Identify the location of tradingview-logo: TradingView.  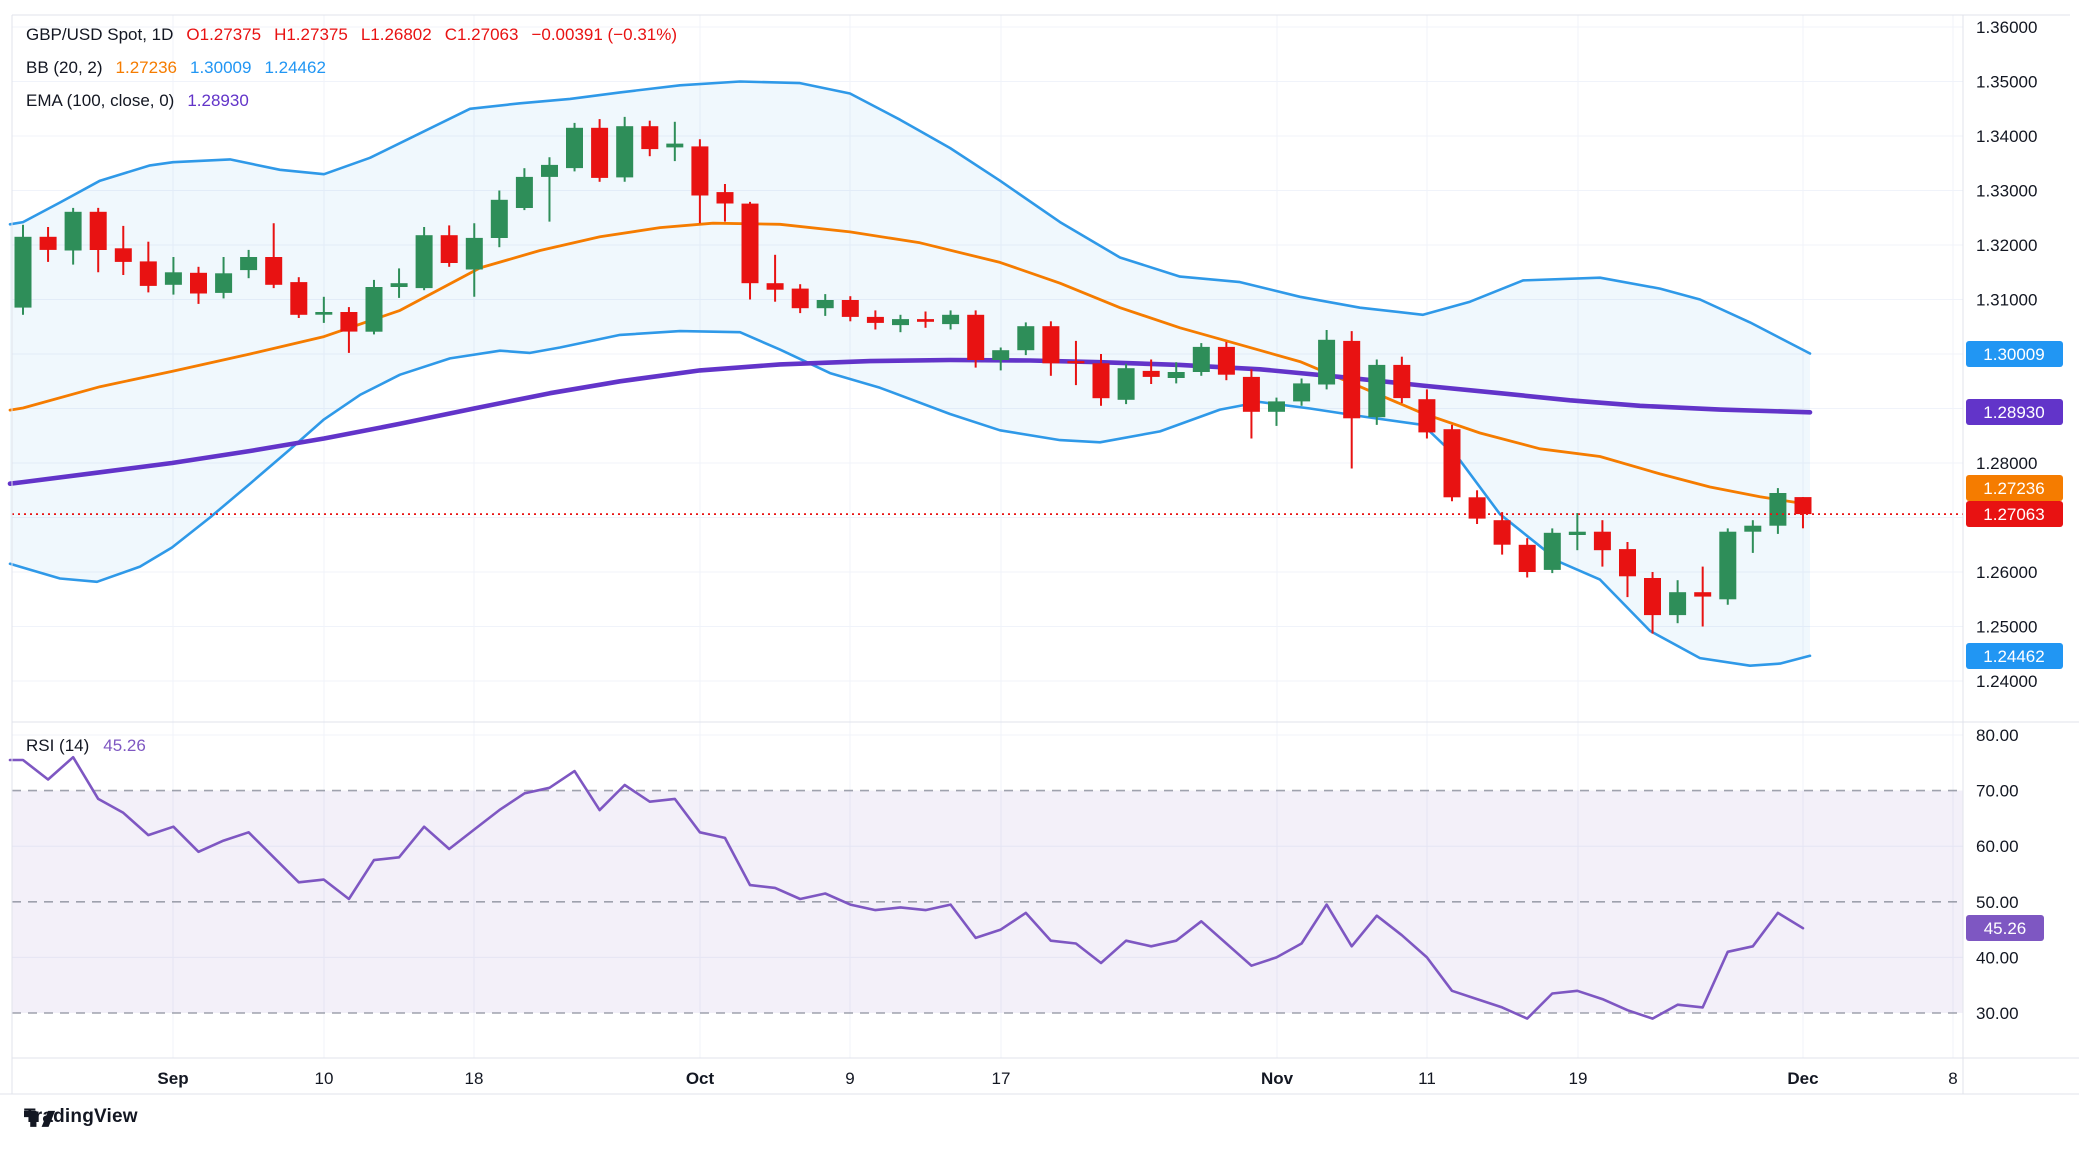
(81, 1117).